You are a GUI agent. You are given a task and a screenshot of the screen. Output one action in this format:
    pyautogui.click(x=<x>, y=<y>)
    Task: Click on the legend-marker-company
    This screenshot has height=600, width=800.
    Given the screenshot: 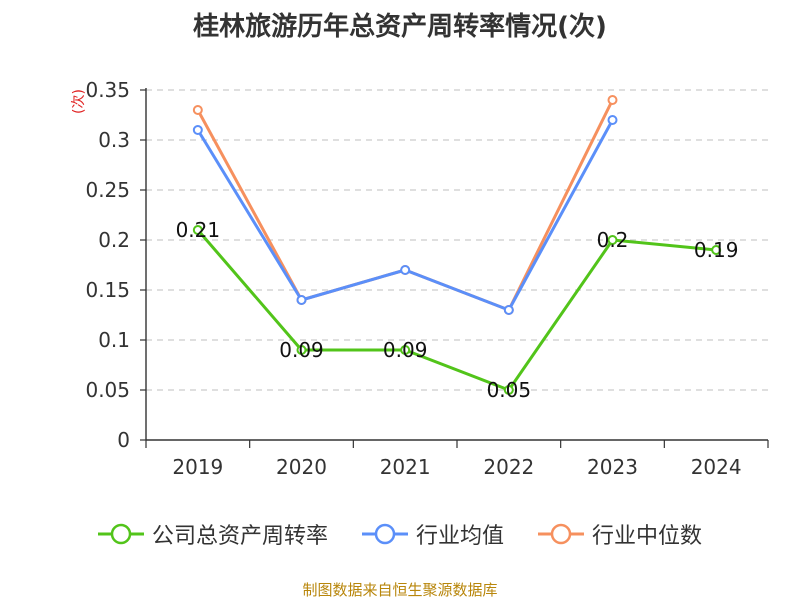 What is the action you would take?
    pyautogui.click(x=120, y=534)
    